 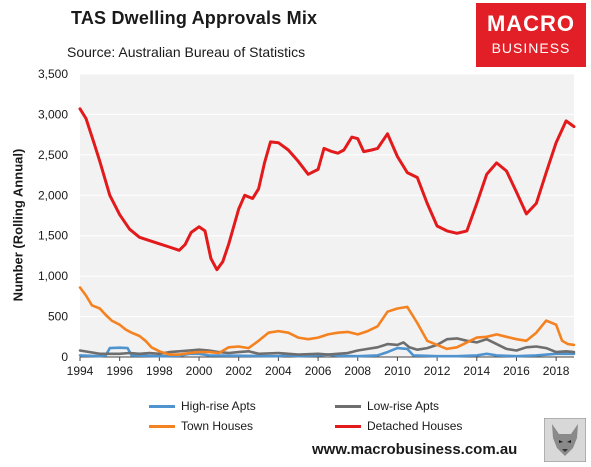 I want to click on wolf-icon, so click(x=565, y=440).